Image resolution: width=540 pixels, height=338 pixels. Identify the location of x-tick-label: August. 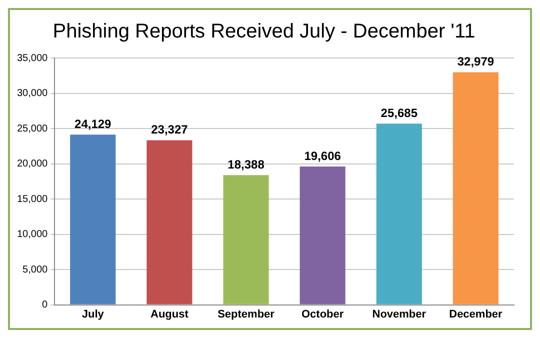
(169, 314).